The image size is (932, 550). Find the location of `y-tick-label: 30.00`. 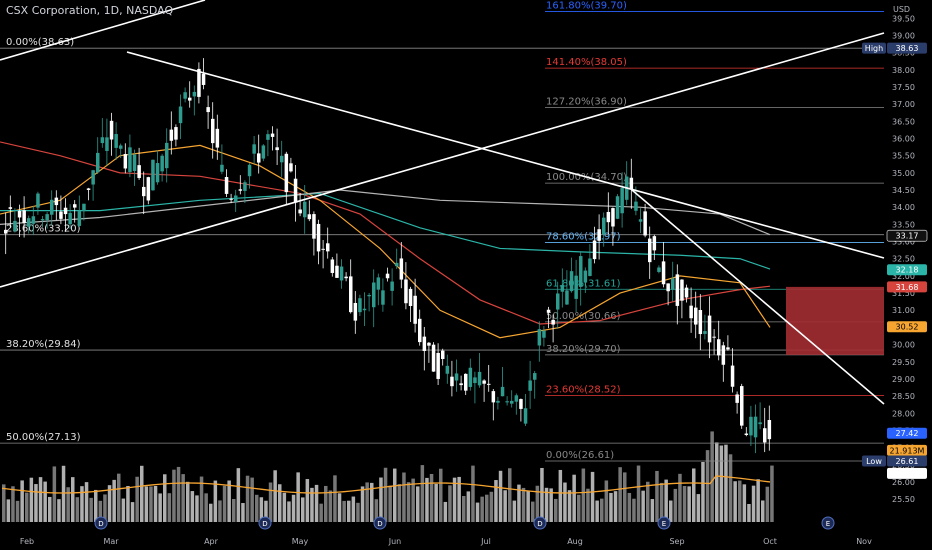

y-tick-label: 30.00 is located at coordinates (903, 345).